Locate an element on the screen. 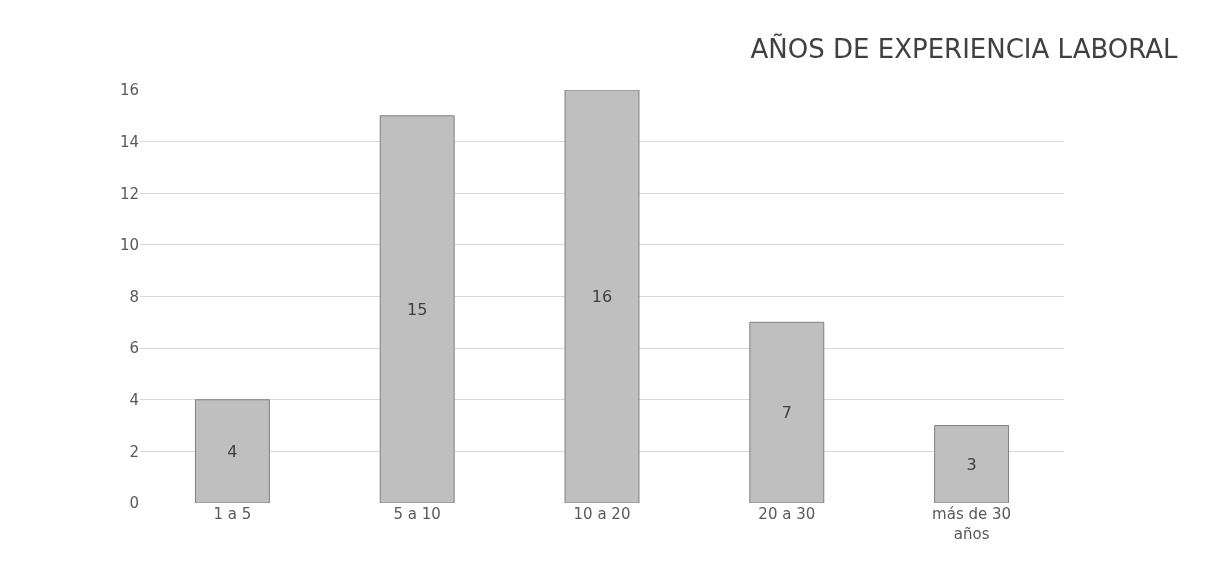  y-tick-label: 8 is located at coordinates (134, 296).